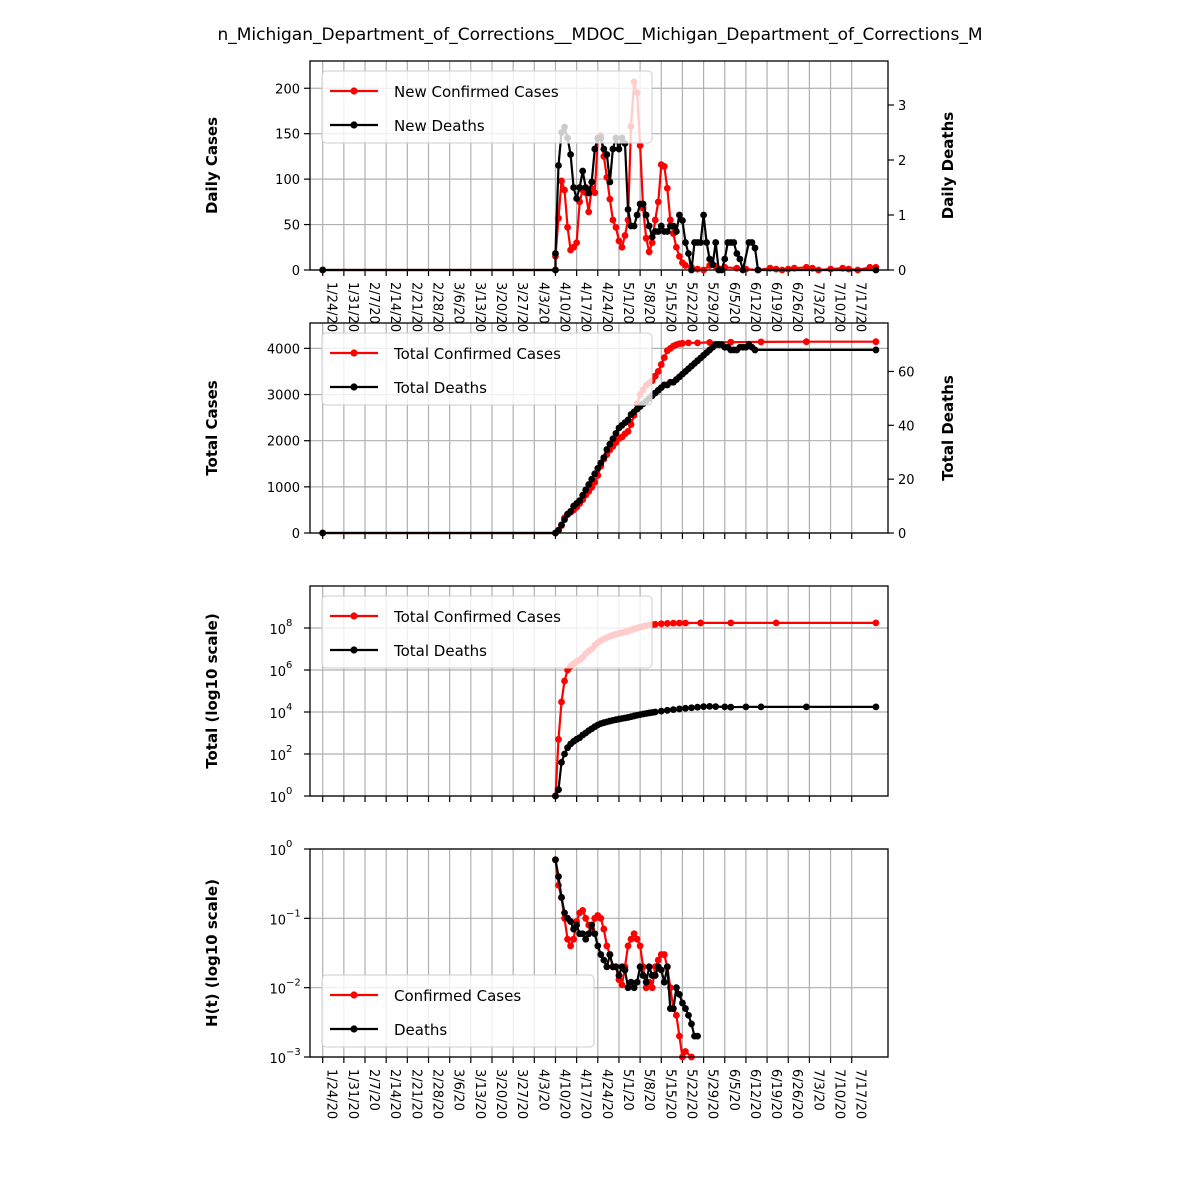 This screenshot has width=1200, height=1200. Describe the element at coordinates (521, 307) in the screenshot. I see `x-tick-label: 3/27/20` at that location.